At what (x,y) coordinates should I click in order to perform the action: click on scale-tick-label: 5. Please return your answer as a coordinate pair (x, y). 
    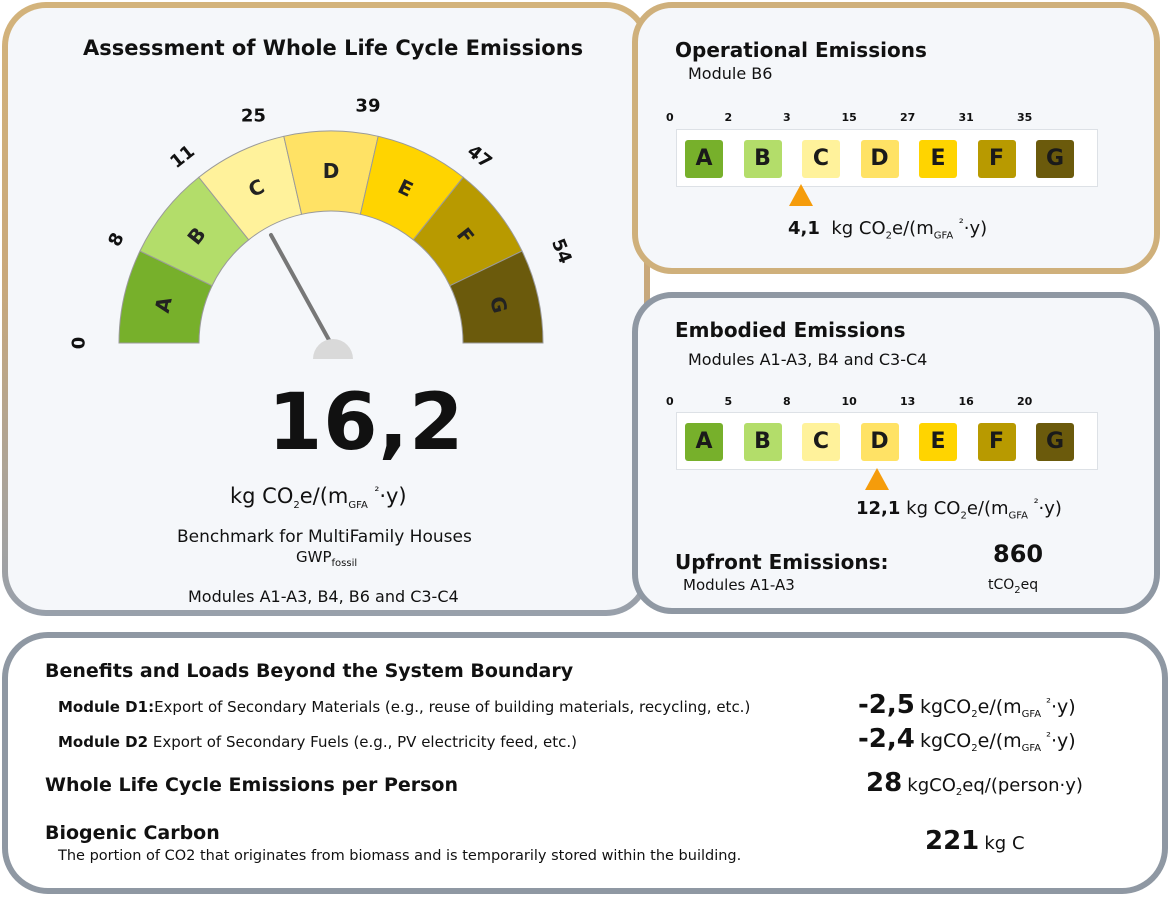
    Looking at the image, I should click on (728, 401).